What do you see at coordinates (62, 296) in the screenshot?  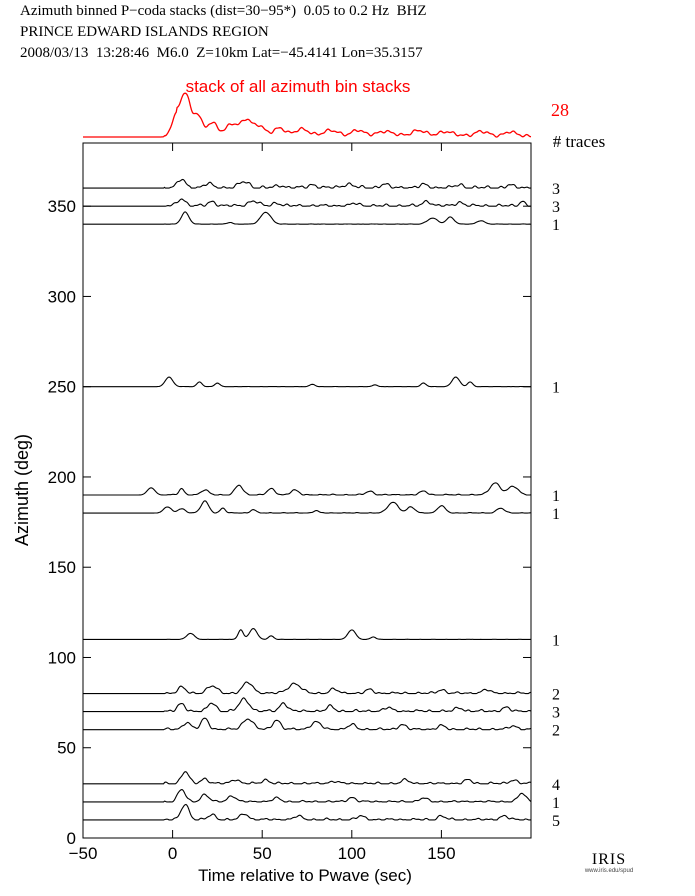 I see `y-tick-label: 300` at bounding box center [62, 296].